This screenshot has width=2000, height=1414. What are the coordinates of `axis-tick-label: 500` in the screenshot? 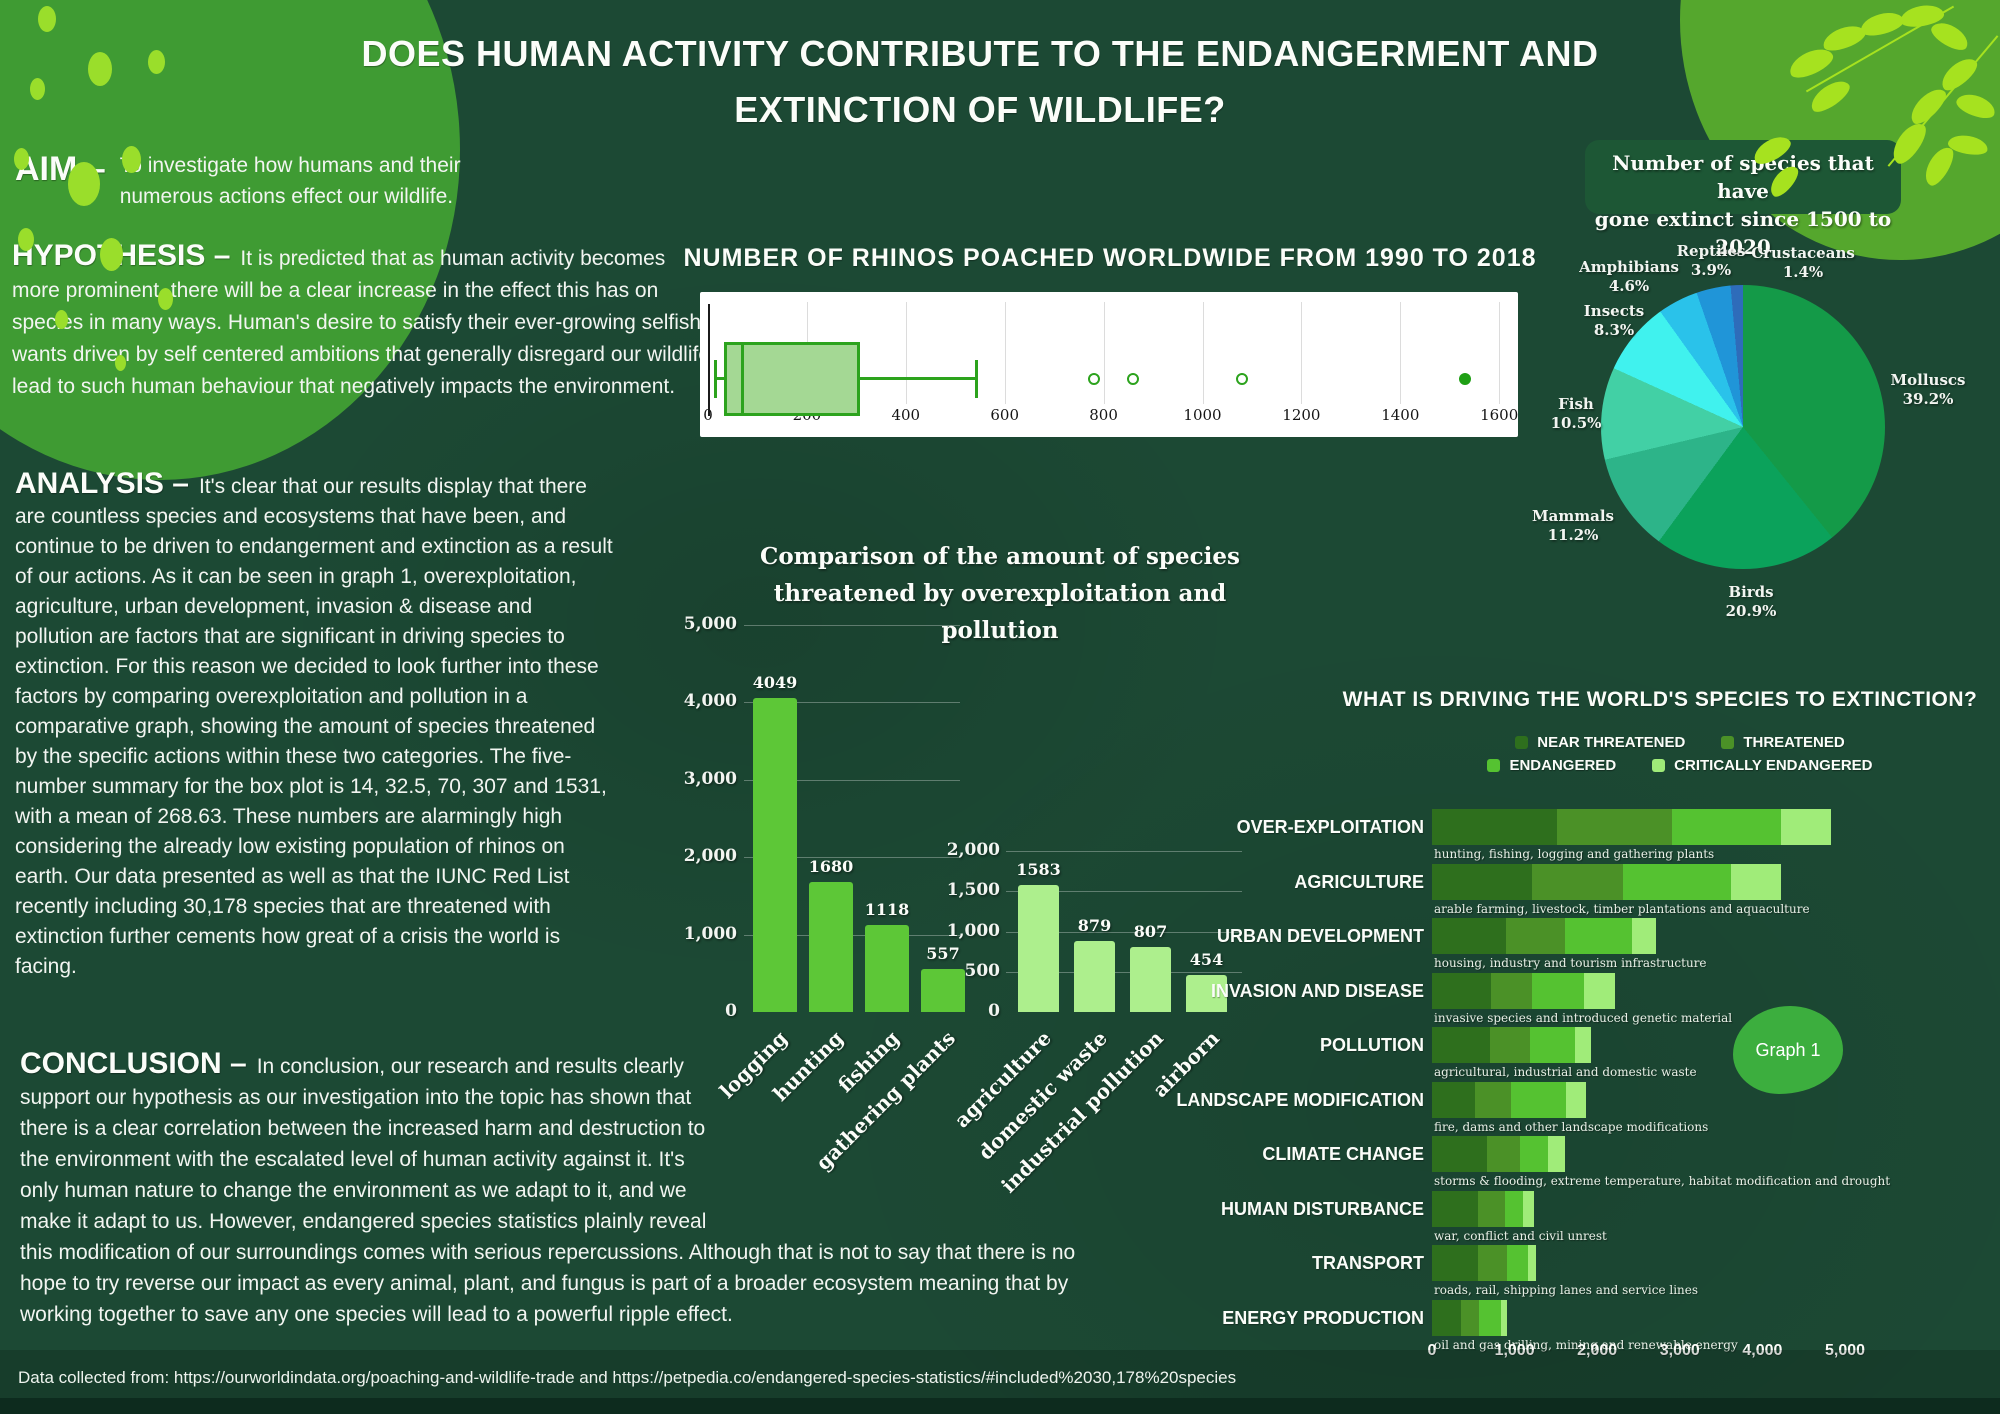 It's located at (982, 970).